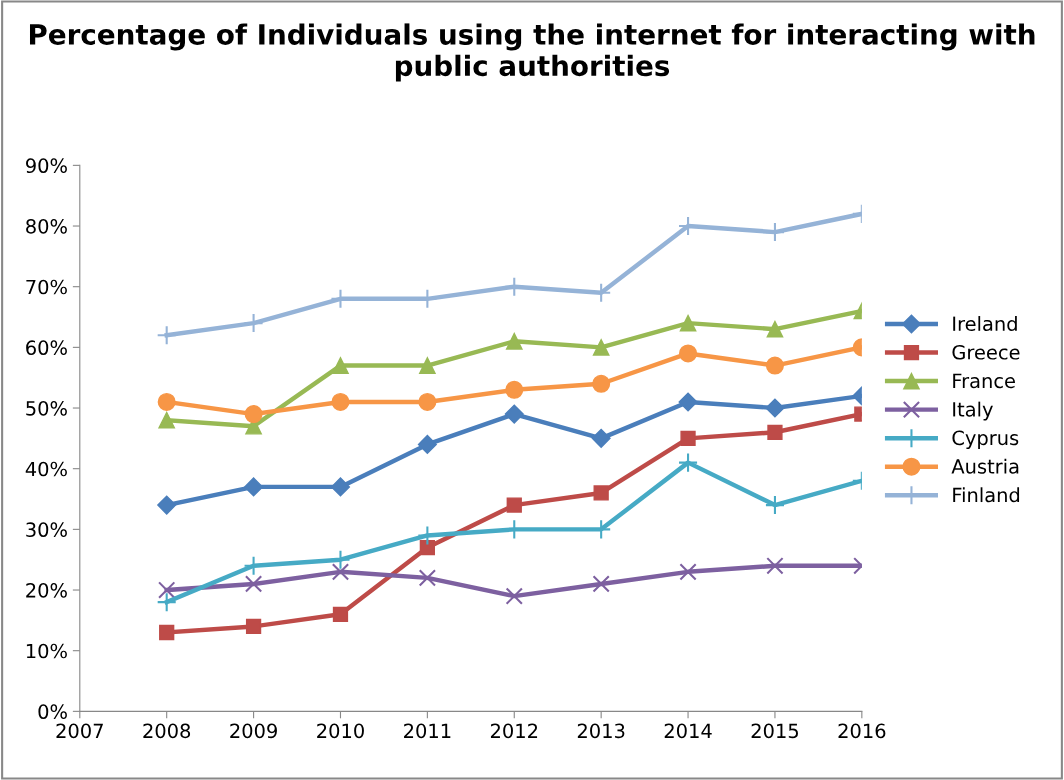 This screenshot has width=1064, height=780. What do you see at coordinates (46, 651) in the screenshot?
I see `y-tick-label: 10%` at bounding box center [46, 651].